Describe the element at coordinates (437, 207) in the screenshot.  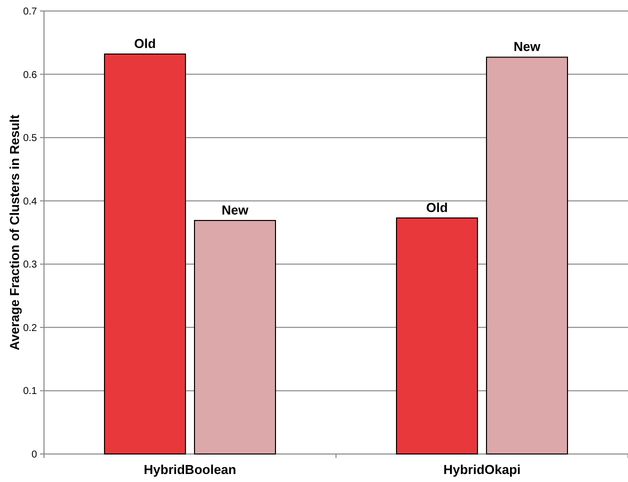
I see `text: Old` at that location.